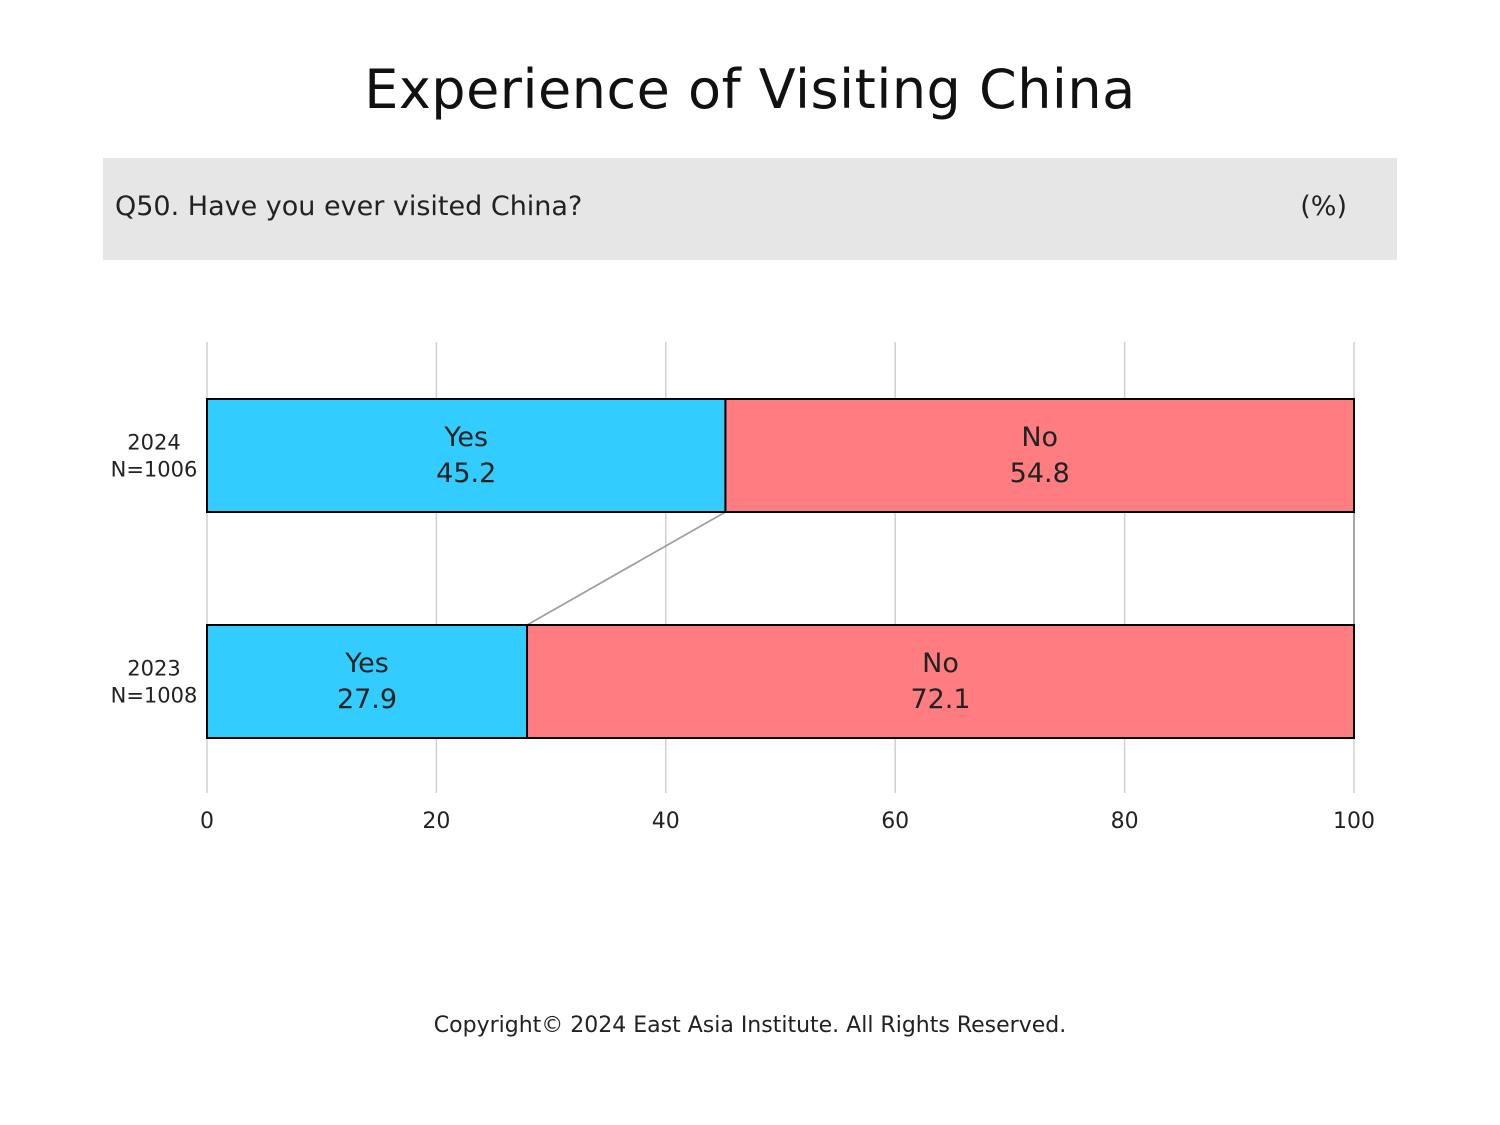 The image size is (1500, 1125). I want to click on data-label-yes-2024: 45.2, so click(466, 473).